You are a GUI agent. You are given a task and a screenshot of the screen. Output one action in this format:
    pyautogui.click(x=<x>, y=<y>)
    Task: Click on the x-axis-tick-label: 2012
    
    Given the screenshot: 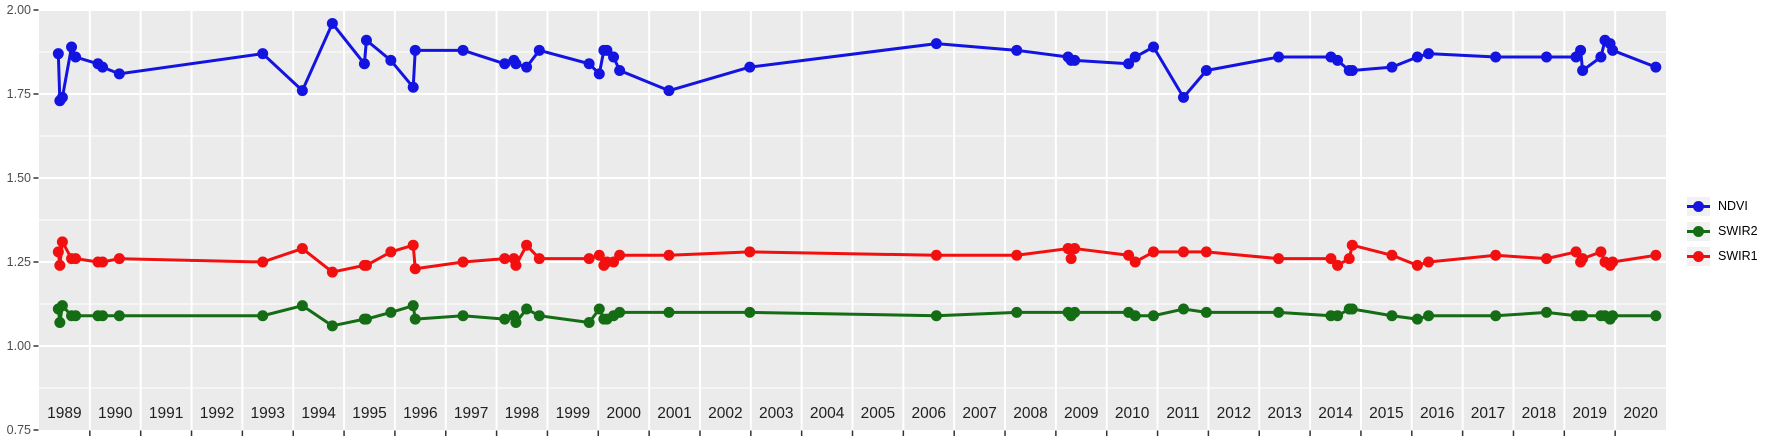 What is the action you would take?
    pyautogui.click(x=1234, y=413)
    